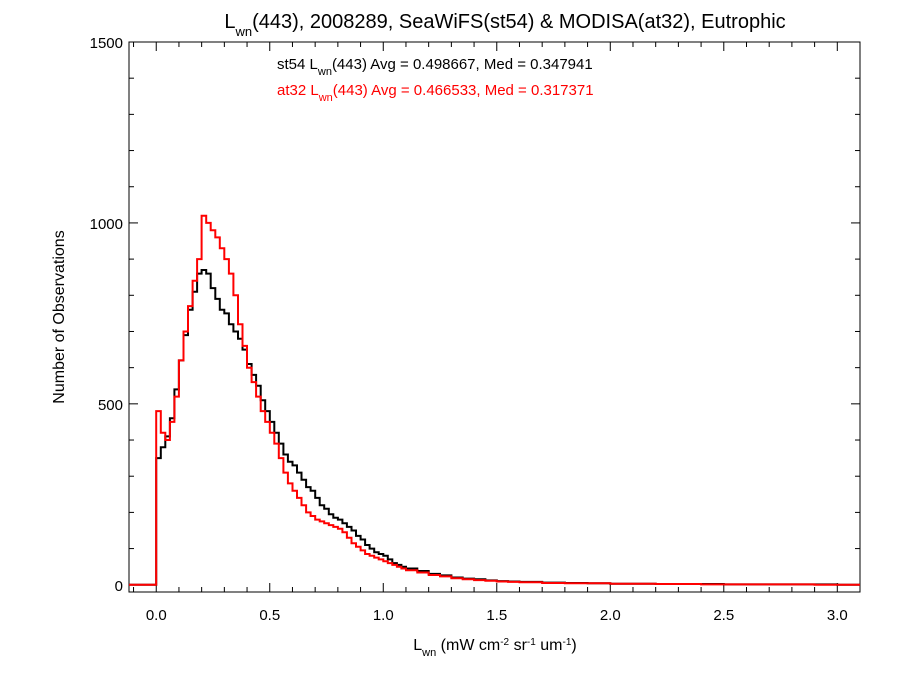 This screenshot has width=900, height=675. Describe the element at coordinates (106, 43) in the screenshot. I see `y-tick-label: 1500` at that location.